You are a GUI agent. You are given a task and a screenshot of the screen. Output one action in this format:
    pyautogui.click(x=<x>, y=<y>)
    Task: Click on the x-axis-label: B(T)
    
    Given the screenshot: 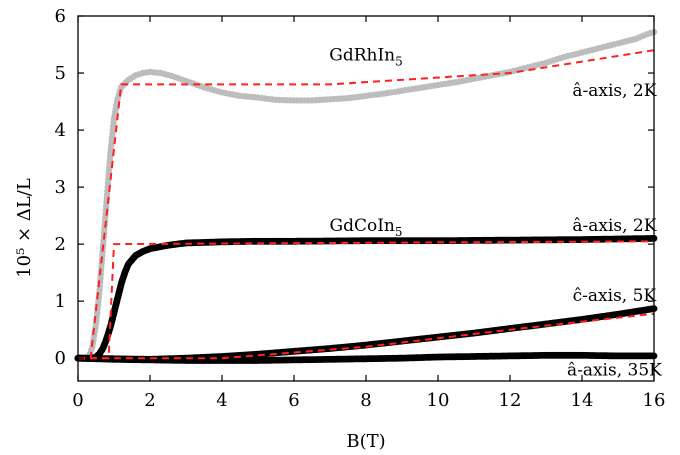 What is the action you would take?
    pyautogui.click(x=365, y=441)
    